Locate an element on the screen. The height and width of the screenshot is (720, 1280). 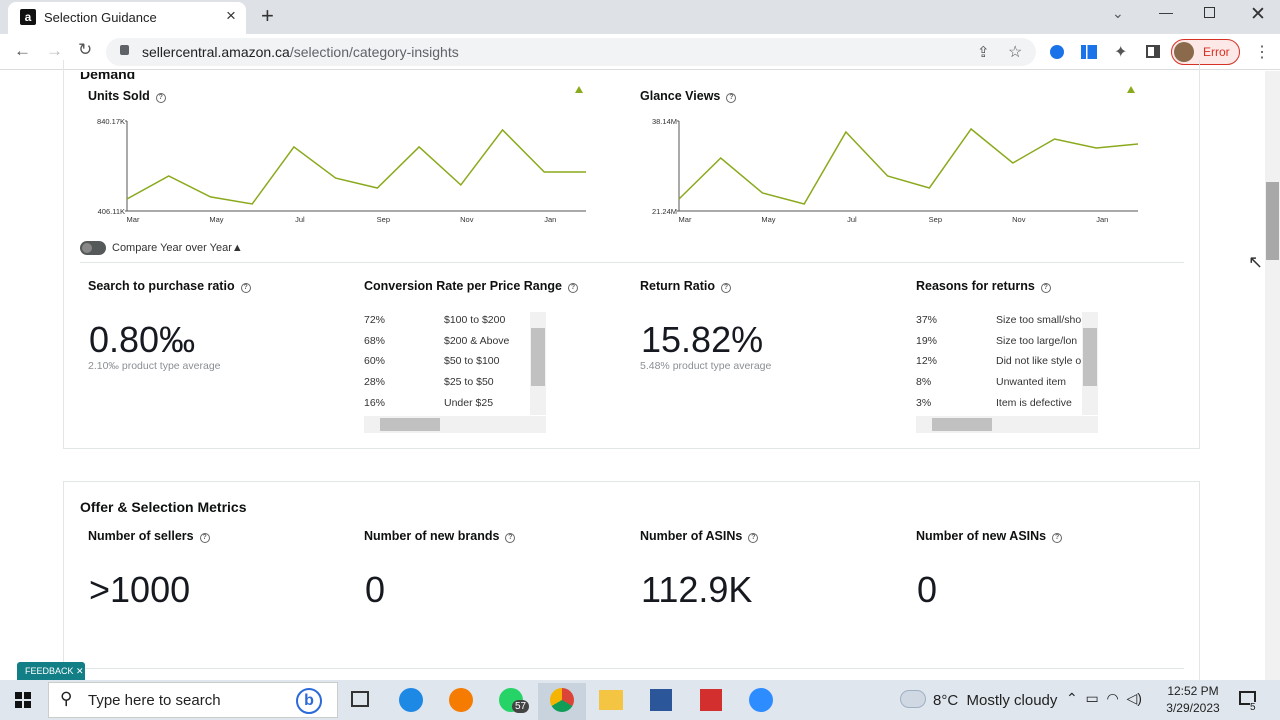
list-percent: 60% is located at coordinates (375, 361).